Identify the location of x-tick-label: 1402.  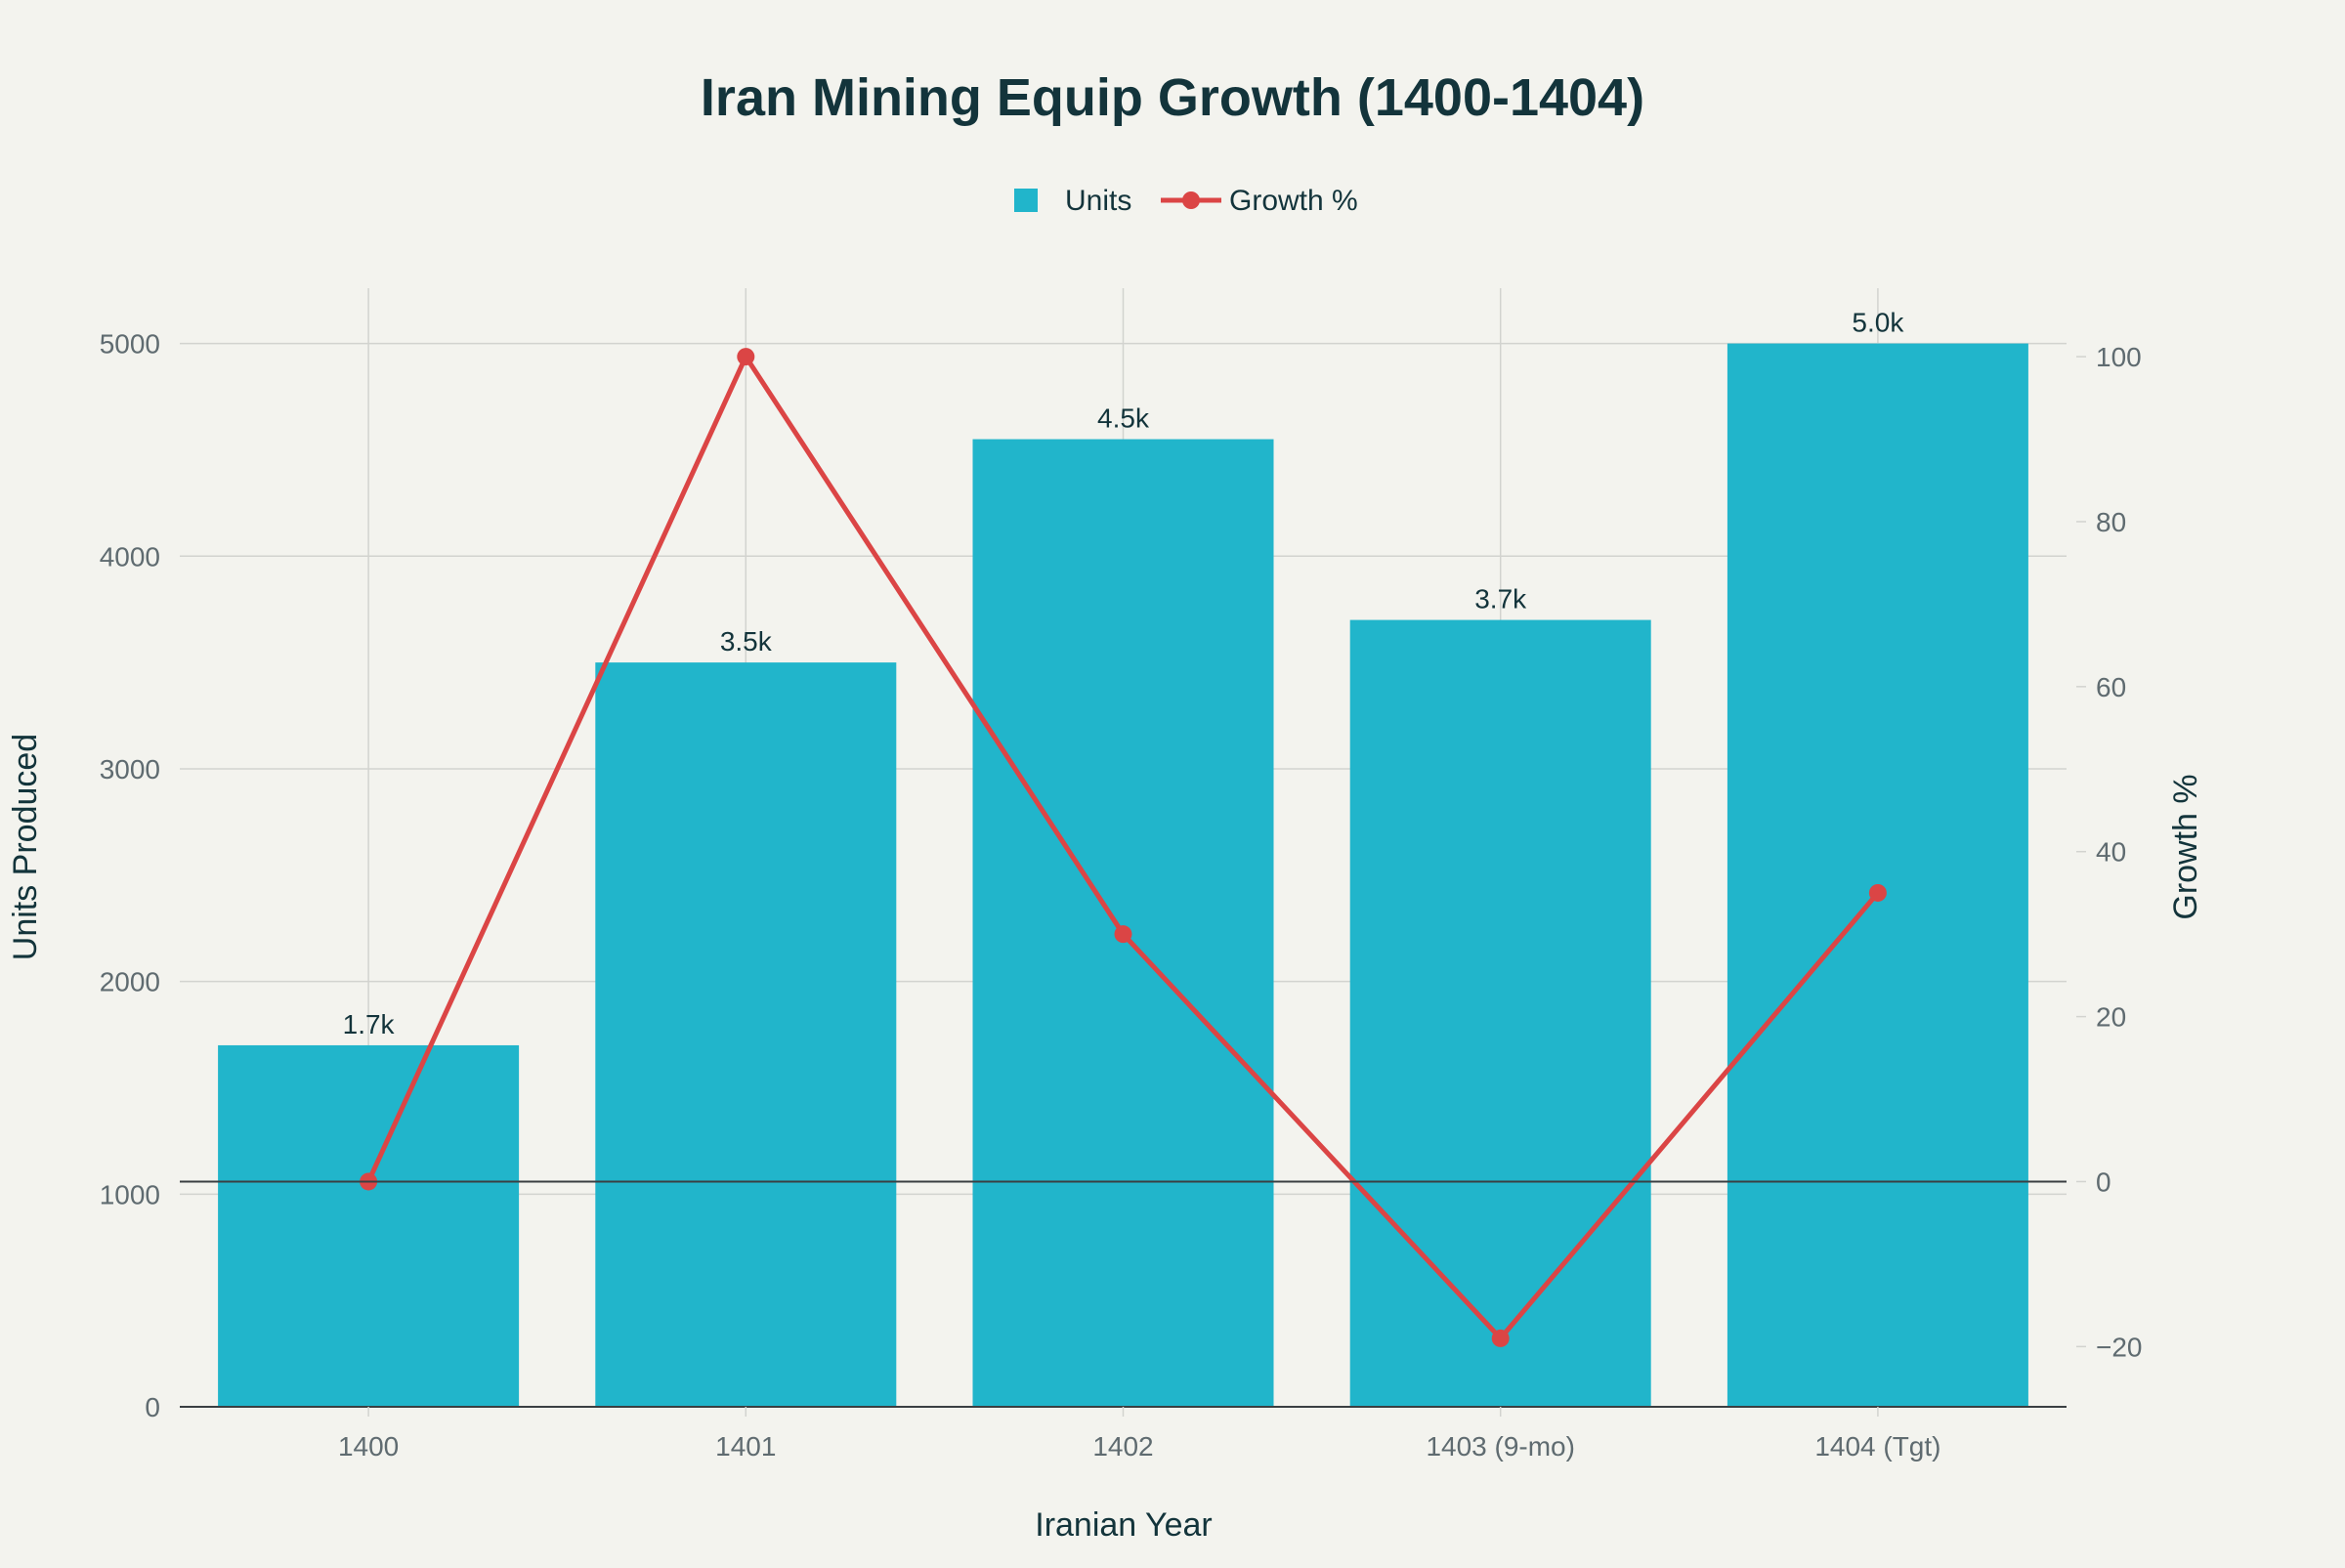
(1122, 1446).